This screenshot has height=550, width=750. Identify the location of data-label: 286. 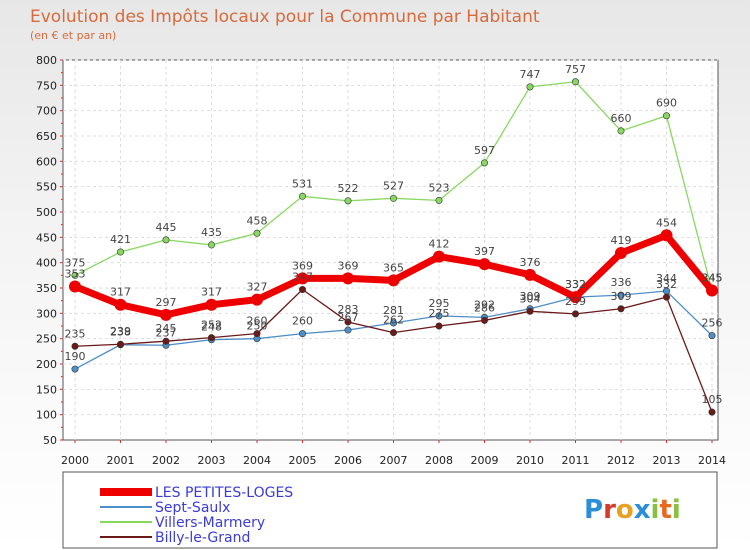
(484, 307).